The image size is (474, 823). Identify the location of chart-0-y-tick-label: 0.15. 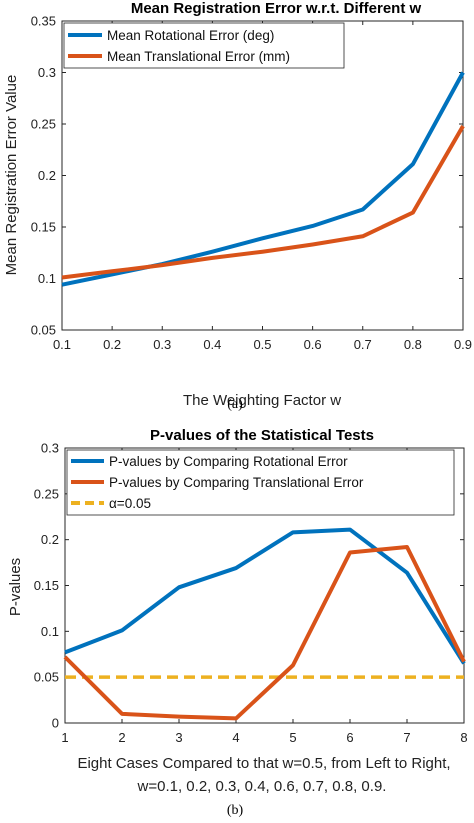
(43, 227).